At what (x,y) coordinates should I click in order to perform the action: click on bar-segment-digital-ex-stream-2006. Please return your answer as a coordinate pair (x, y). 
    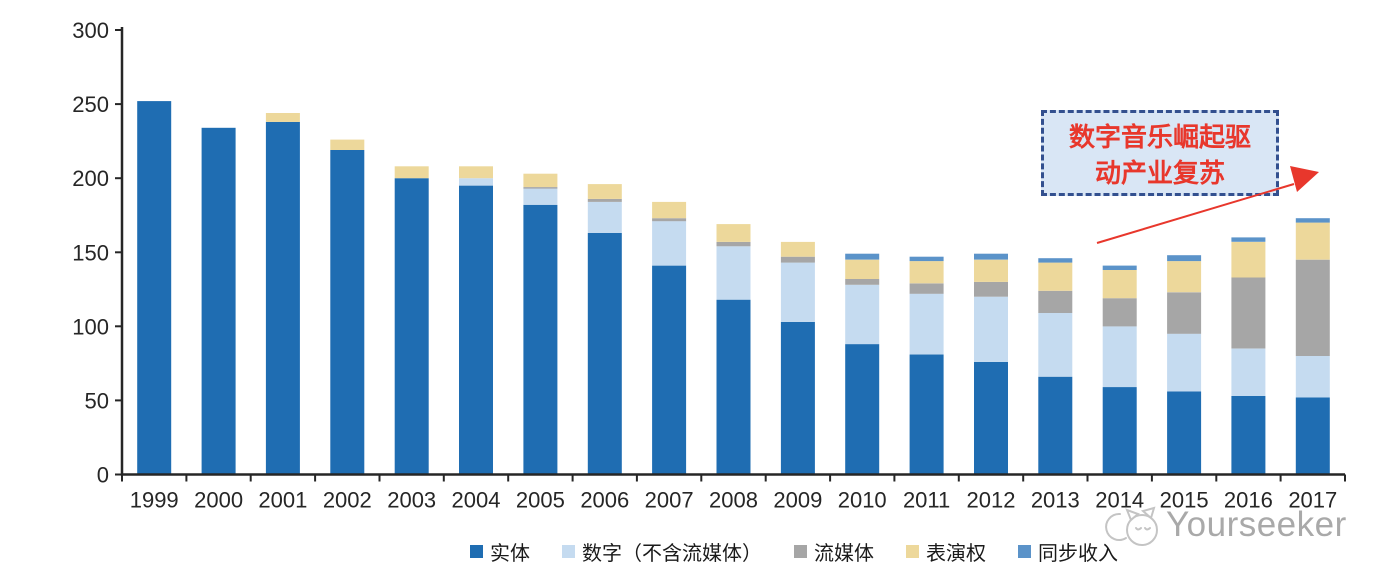
    Looking at the image, I should click on (604, 217).